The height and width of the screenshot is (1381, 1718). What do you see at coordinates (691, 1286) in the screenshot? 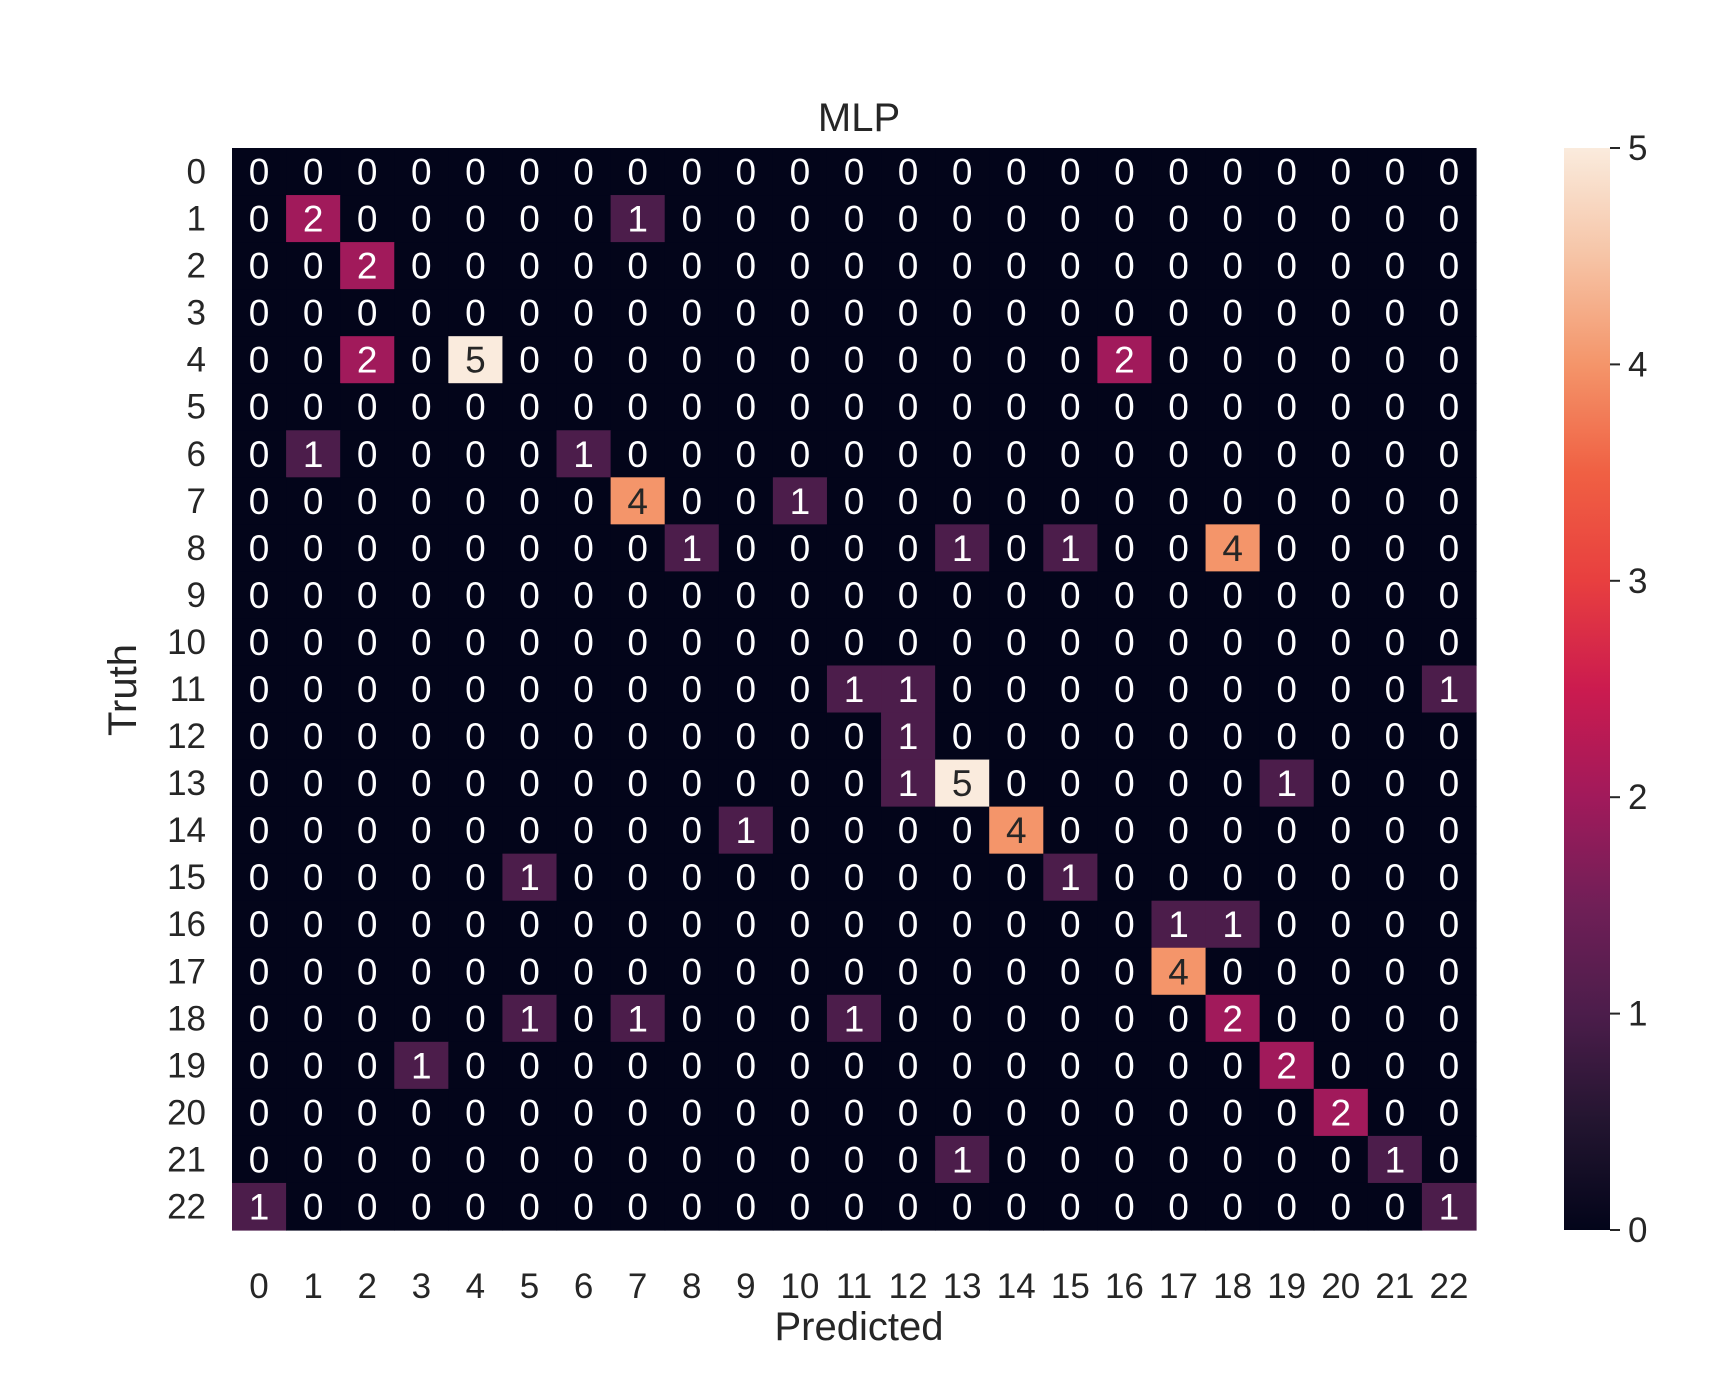
I see `x-tick-label: 8` at bounding box center [691, 1286].